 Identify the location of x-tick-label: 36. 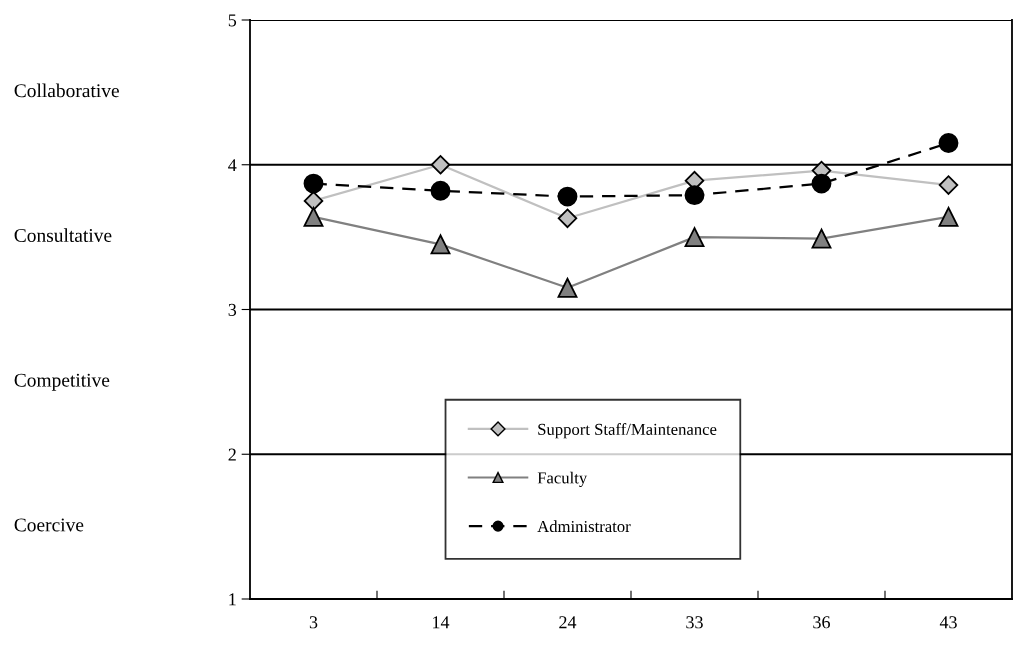
(821, 622).